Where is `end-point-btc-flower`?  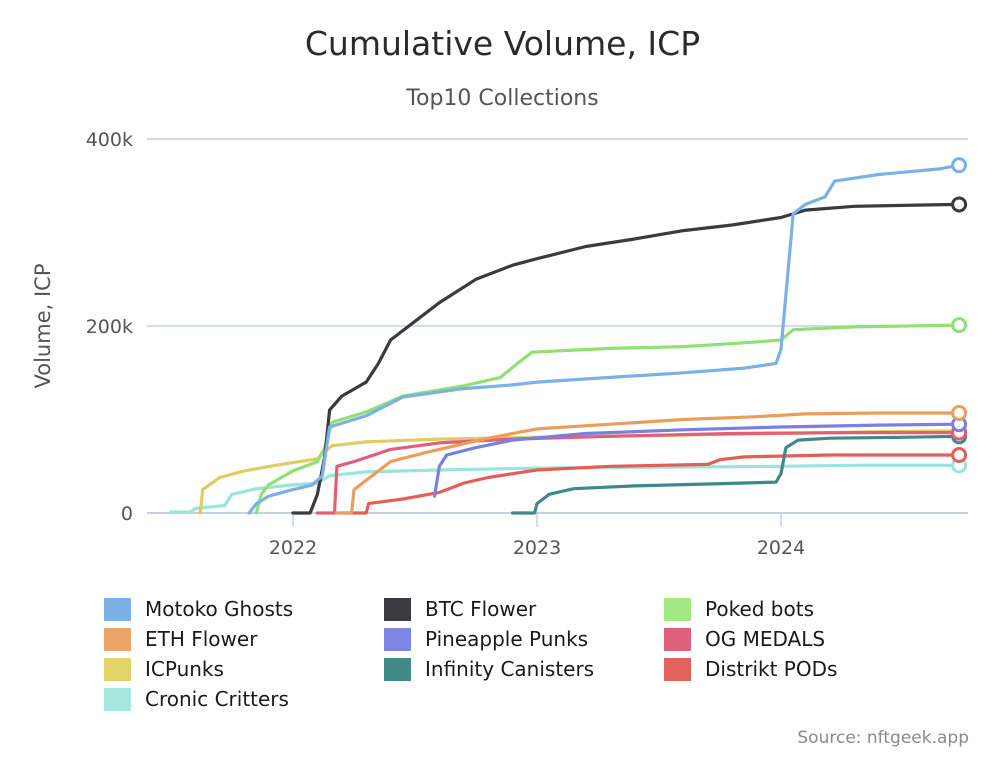 end-point-btc-flower is located at coordinates (959, 204).